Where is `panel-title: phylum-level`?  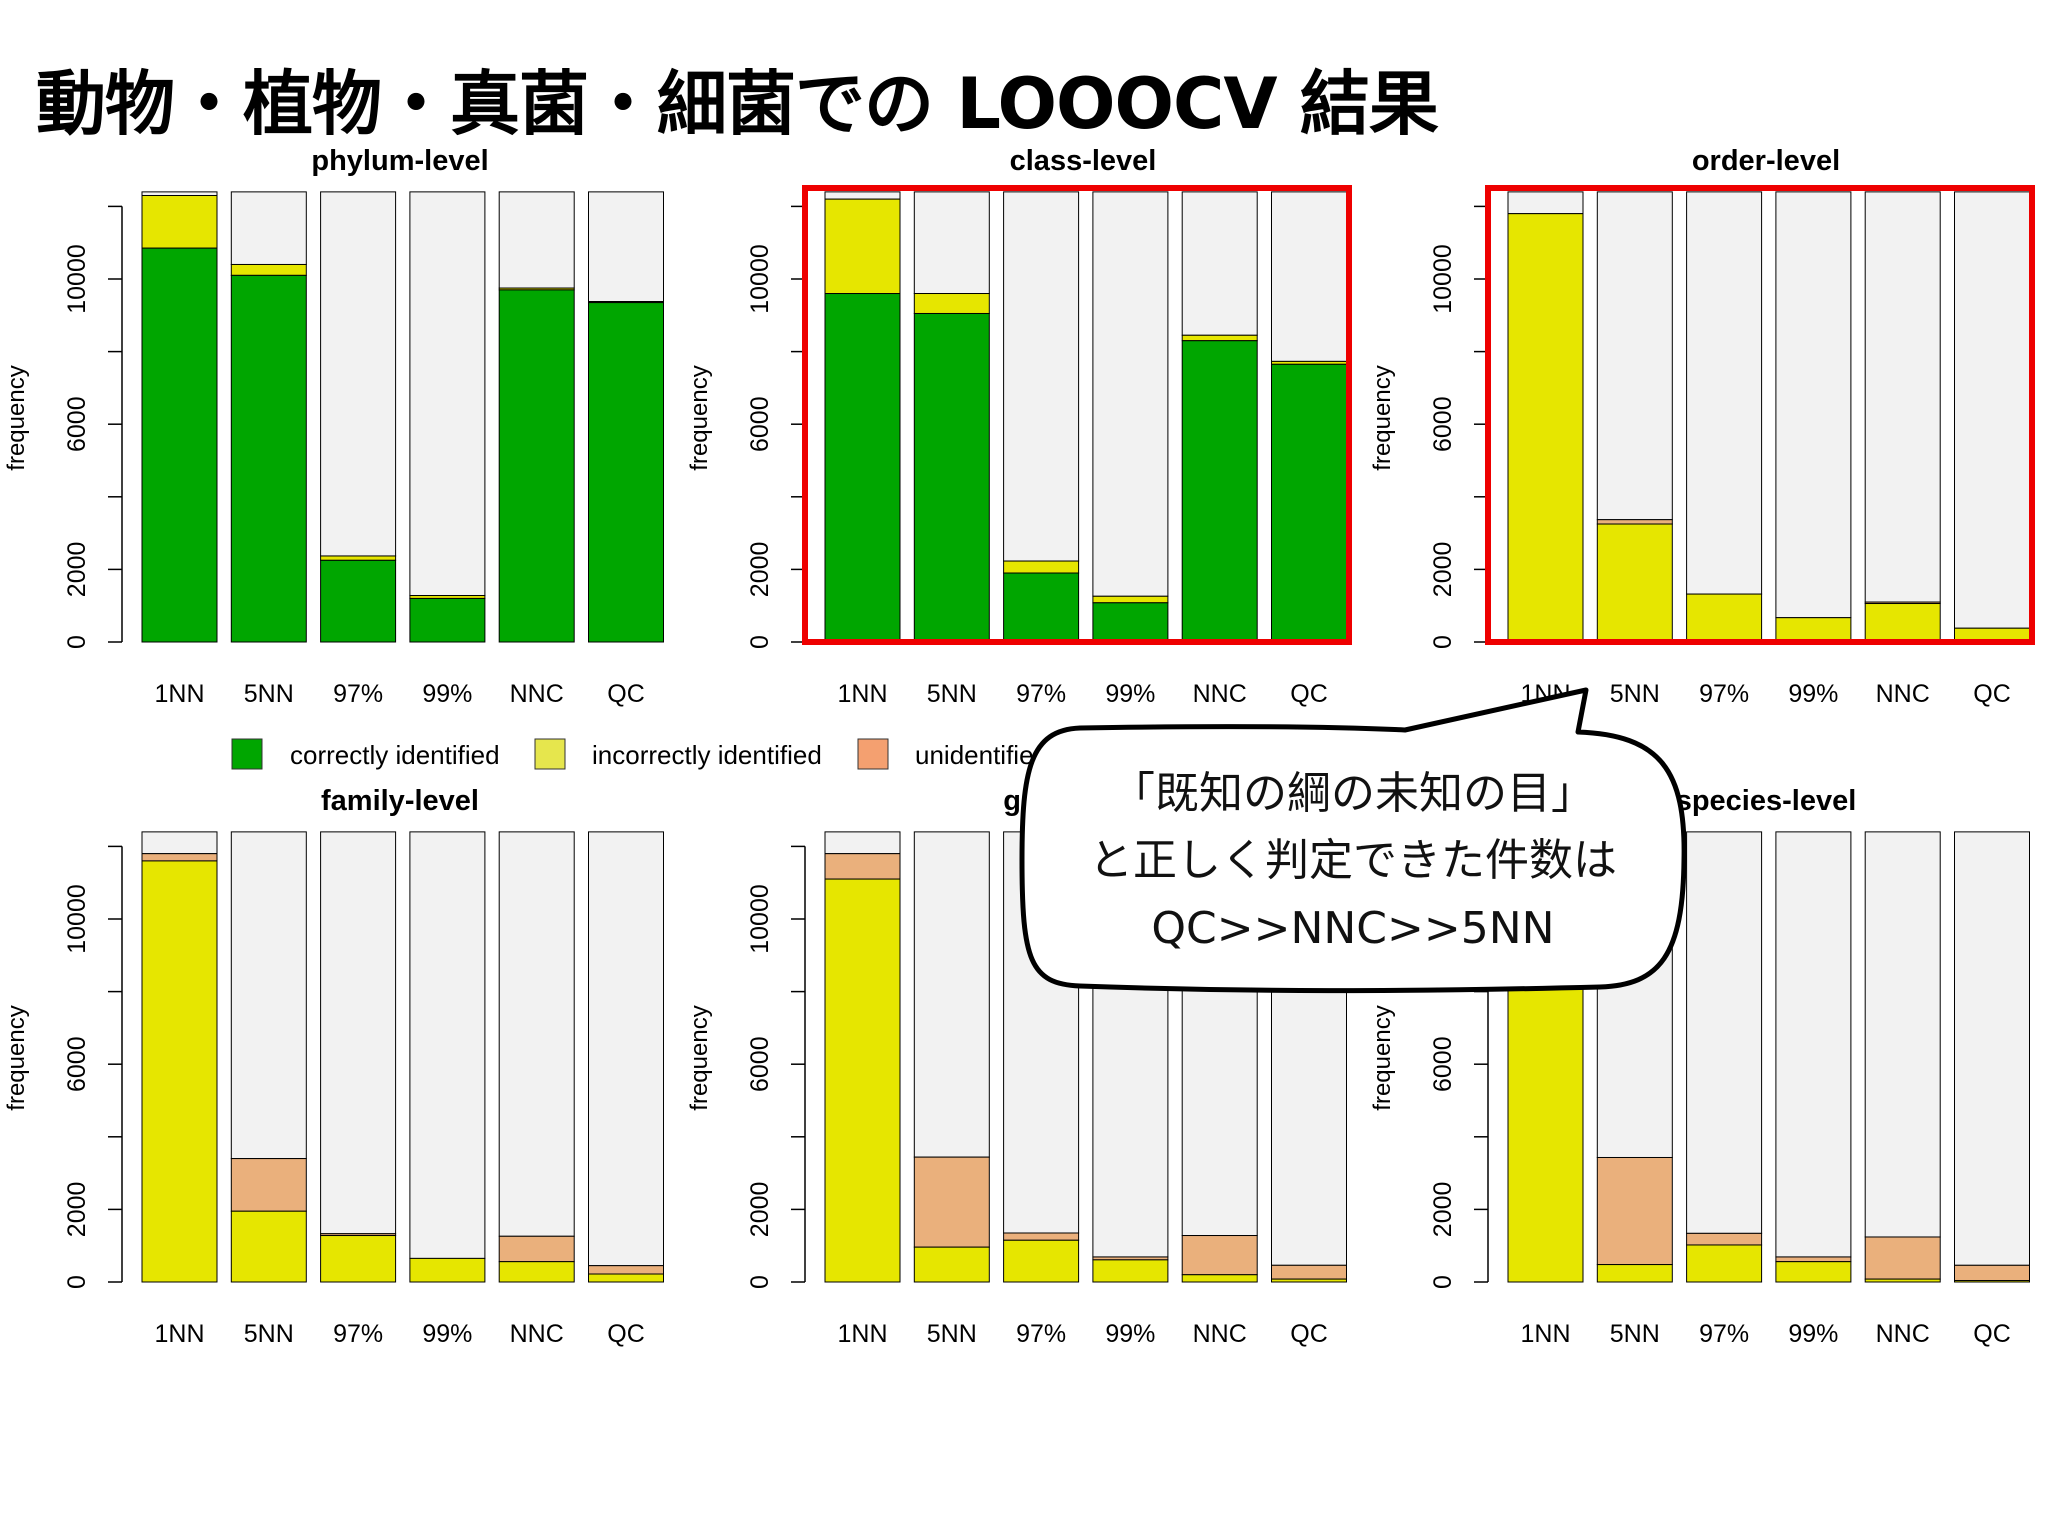 panel-title: phylum-level is located at coordinates (399, 161).